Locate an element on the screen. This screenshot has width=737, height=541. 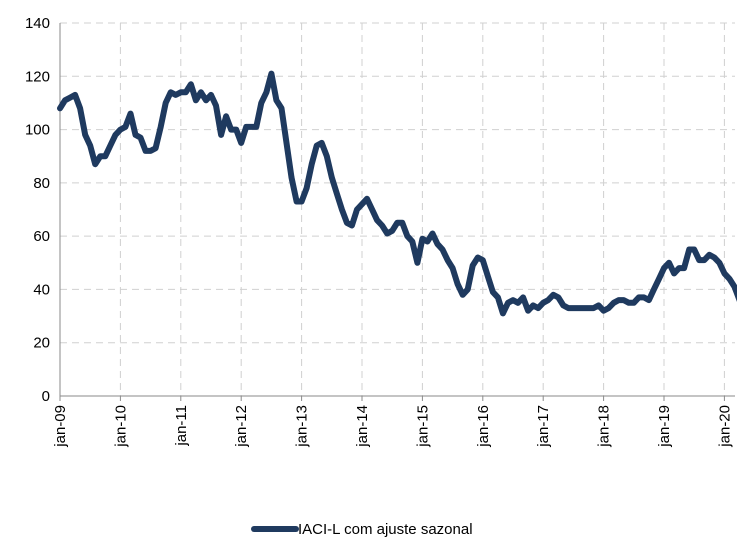
y-tick-label: 20 is located at coordinates (41, 343).